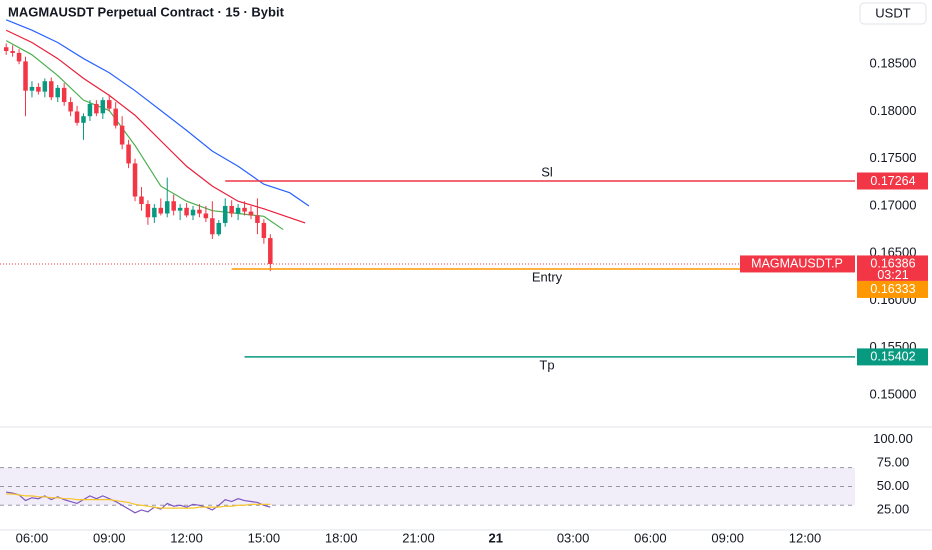 Image resolution: width=932 pixels, height=550 pixels. Describe the element at coordinates (547, 171) in the screenshot. I see `level-name: Sl` at that location.